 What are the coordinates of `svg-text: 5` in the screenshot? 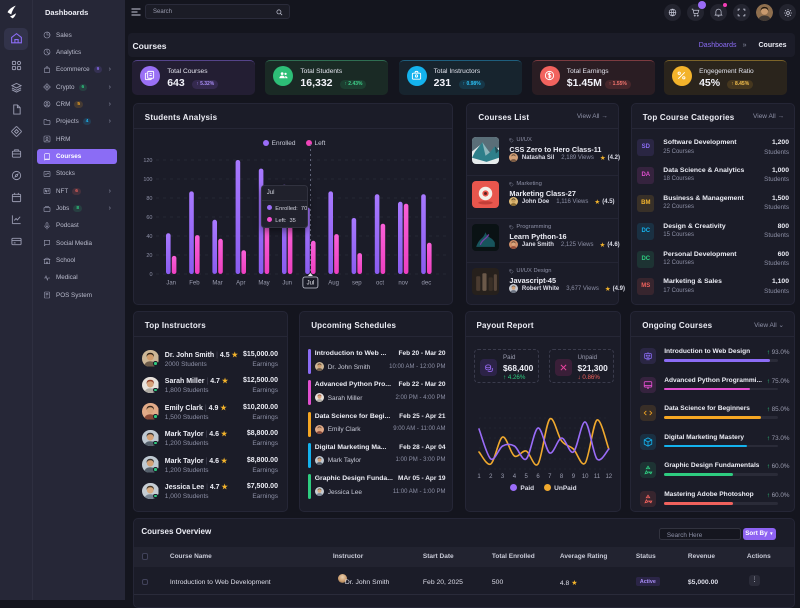 It's located at (526, 477).